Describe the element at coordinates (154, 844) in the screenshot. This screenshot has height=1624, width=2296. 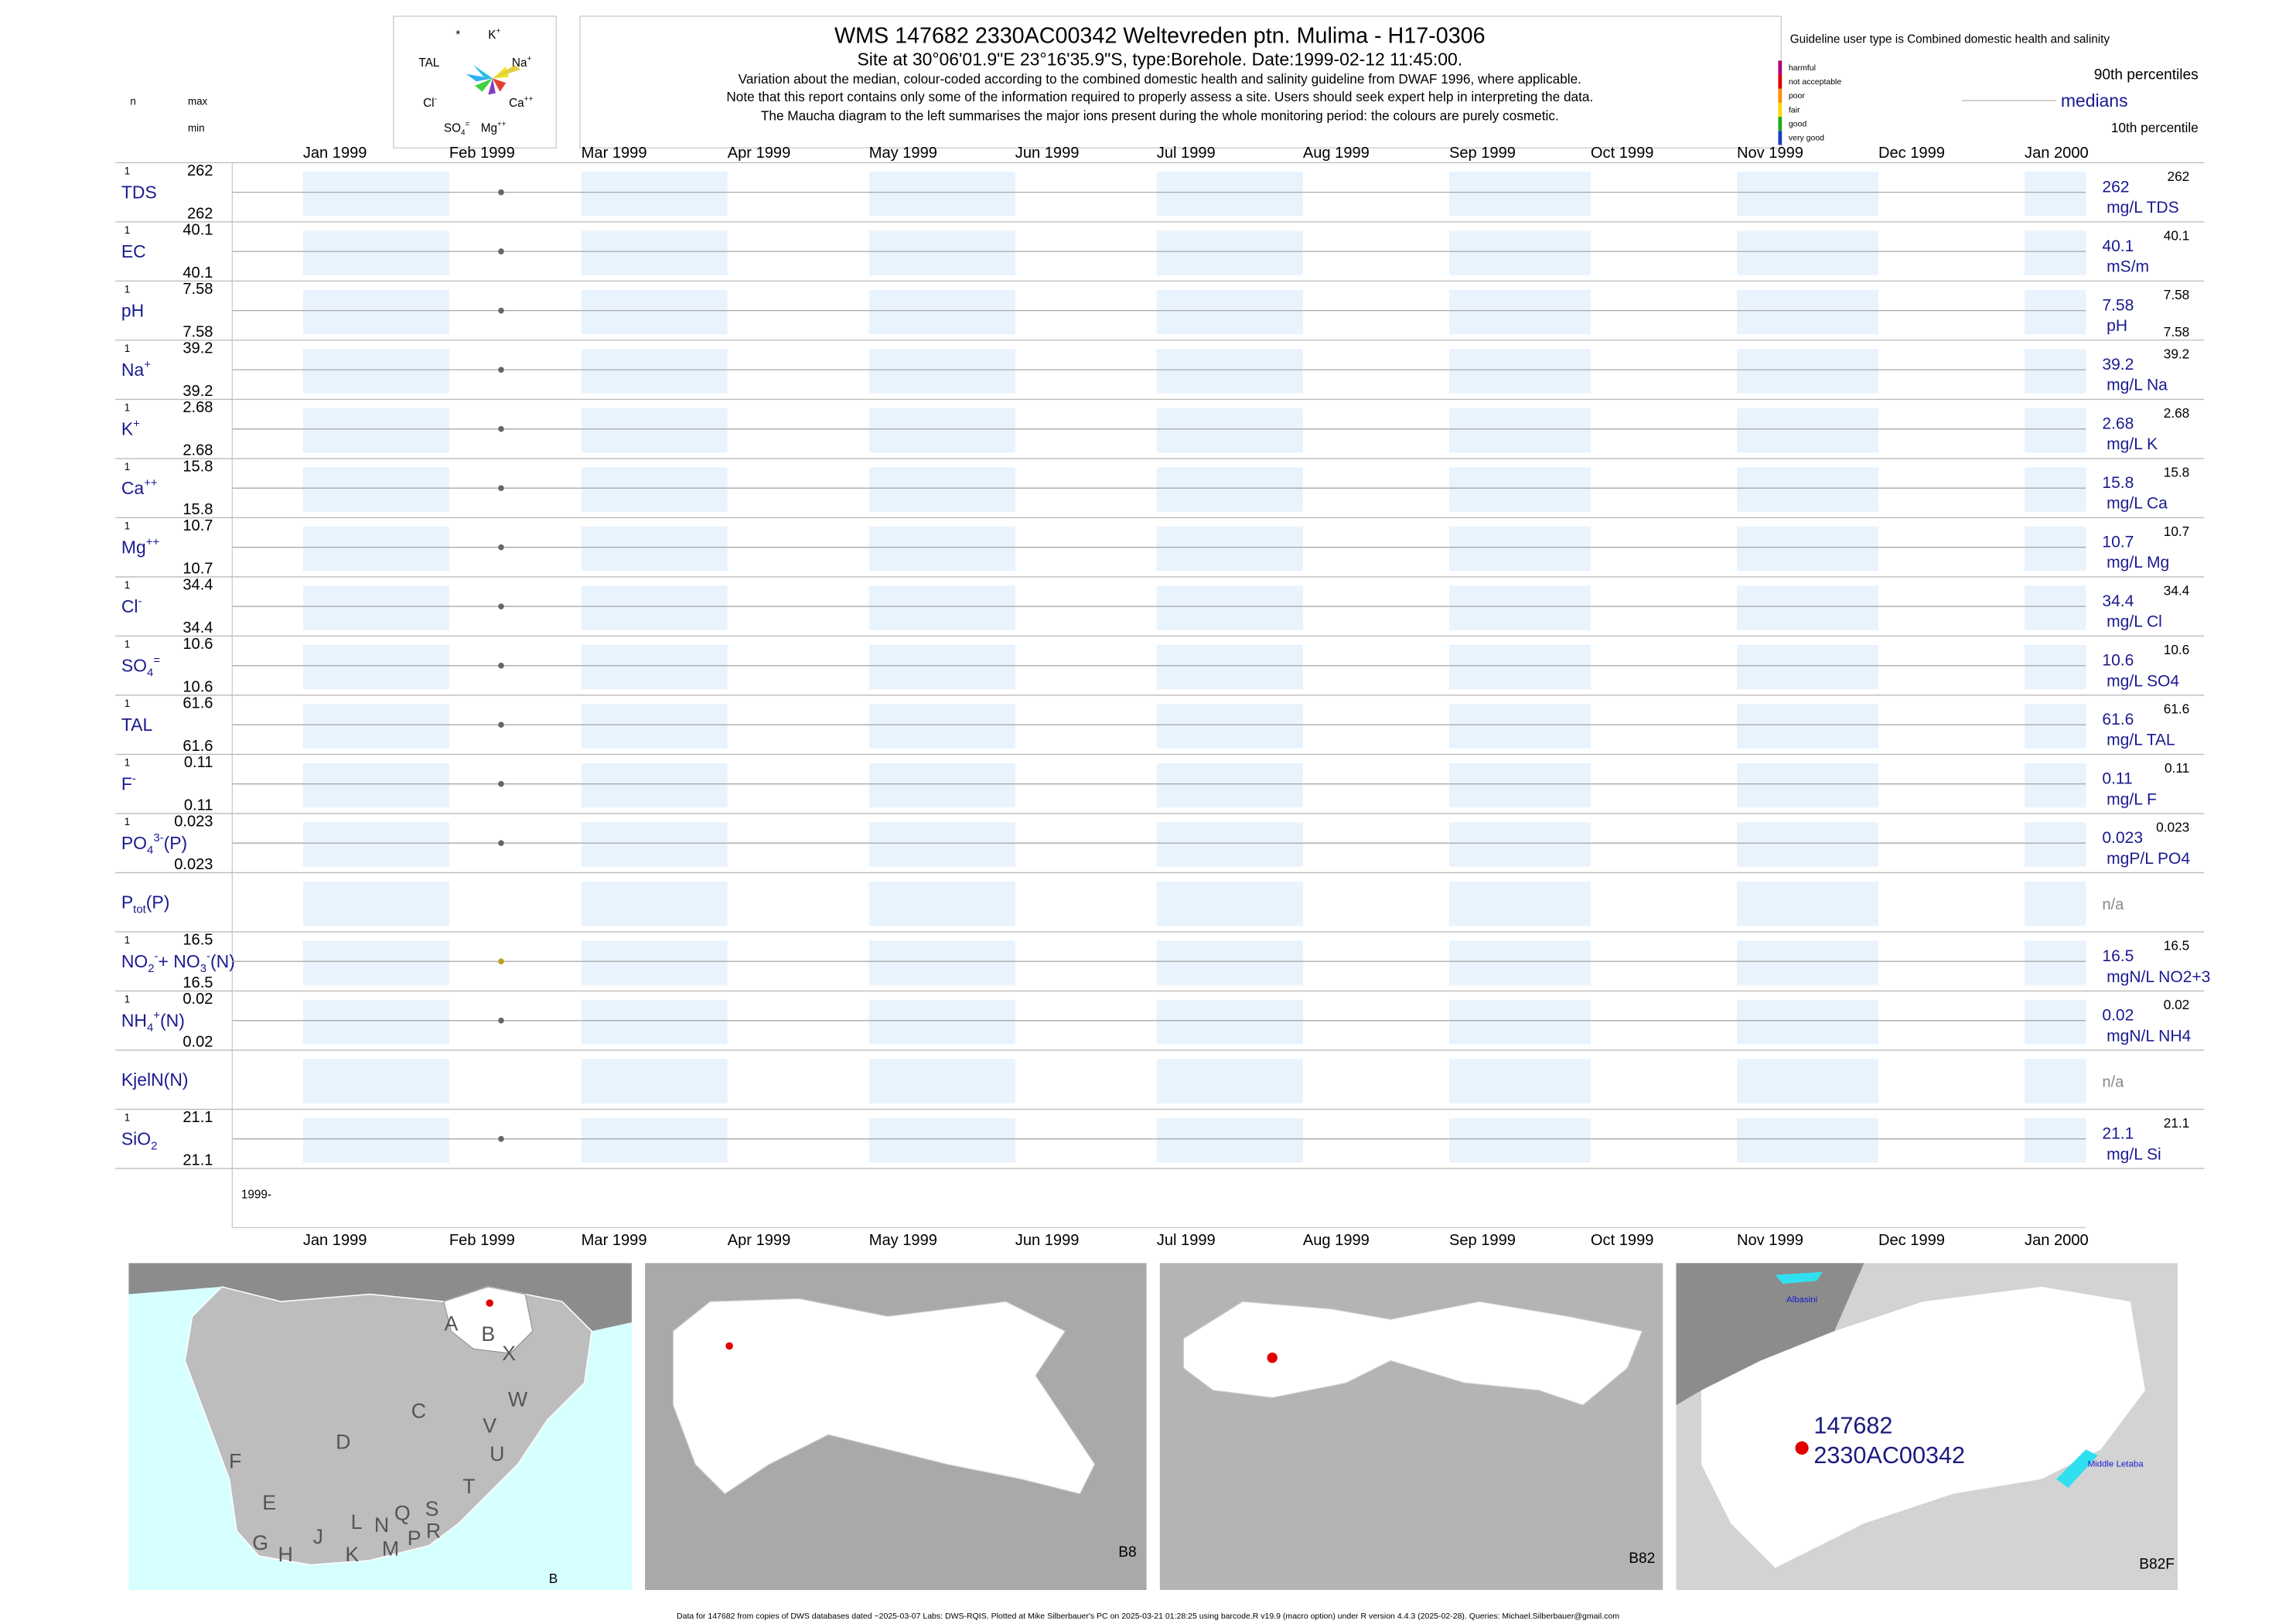
I see `parameter-label: PO43-(P)` at that location.